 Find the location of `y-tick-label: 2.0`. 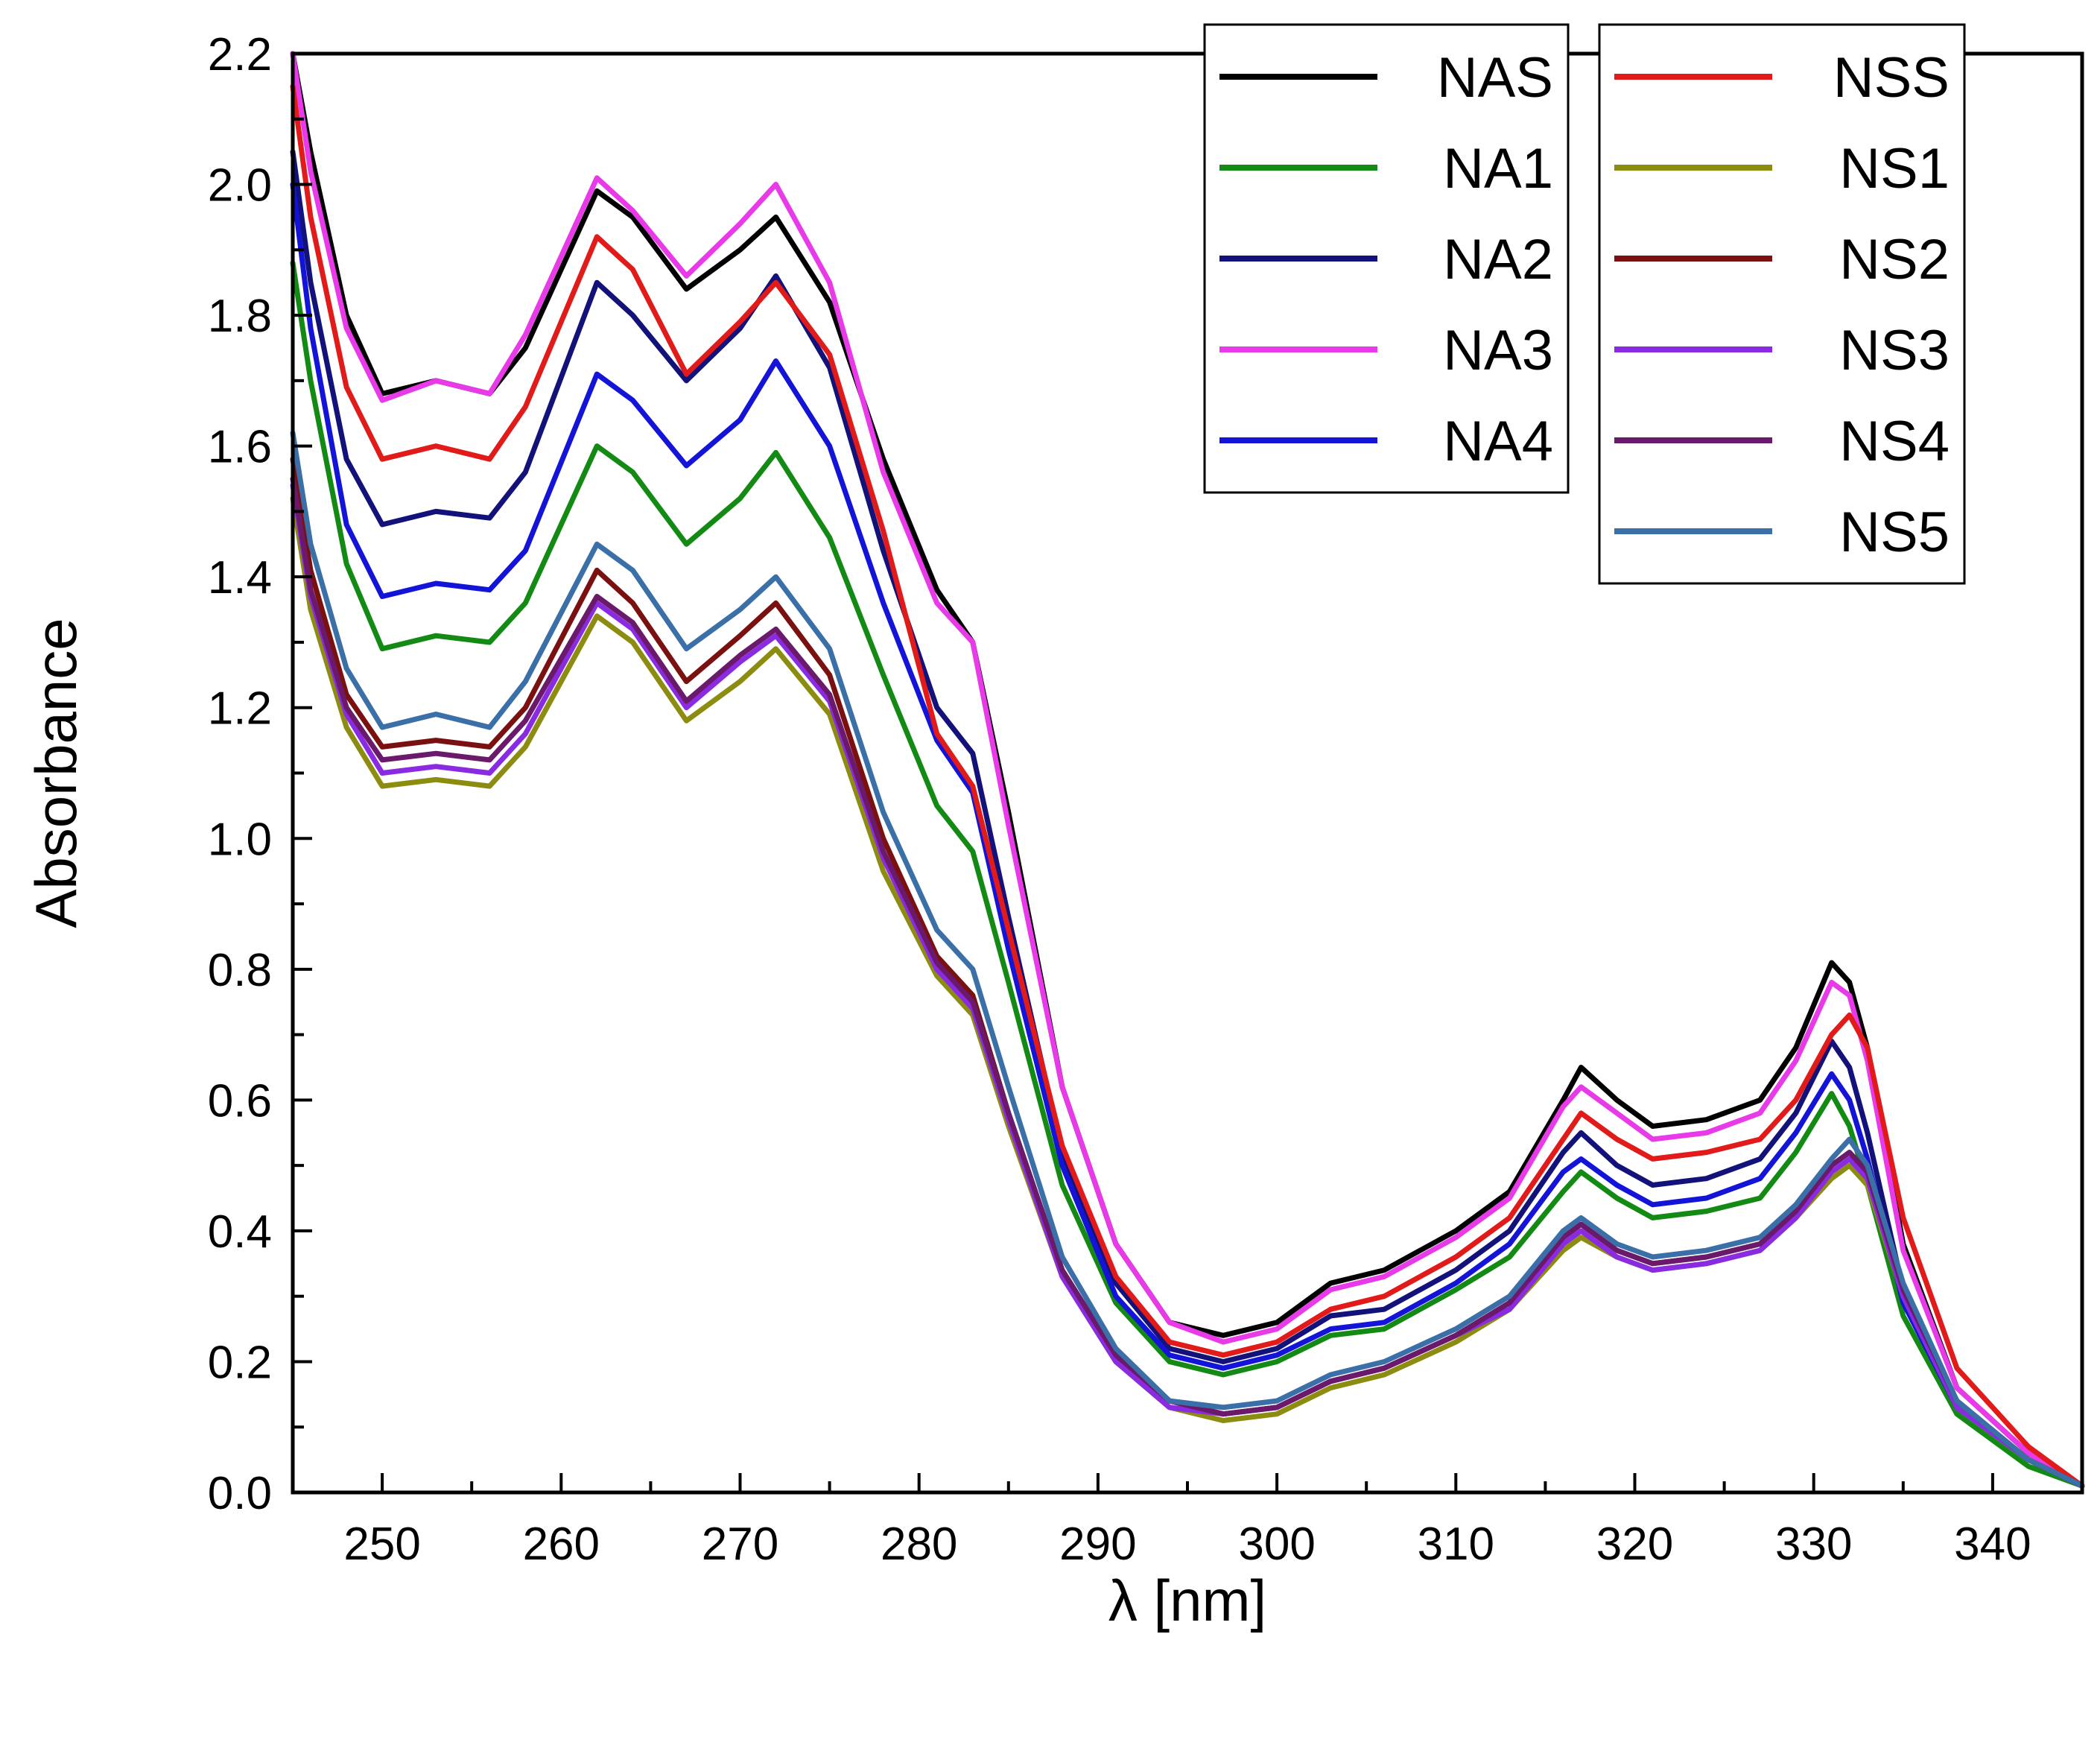

y-tick-label: 2.0 is located at coordinates (240, 186).